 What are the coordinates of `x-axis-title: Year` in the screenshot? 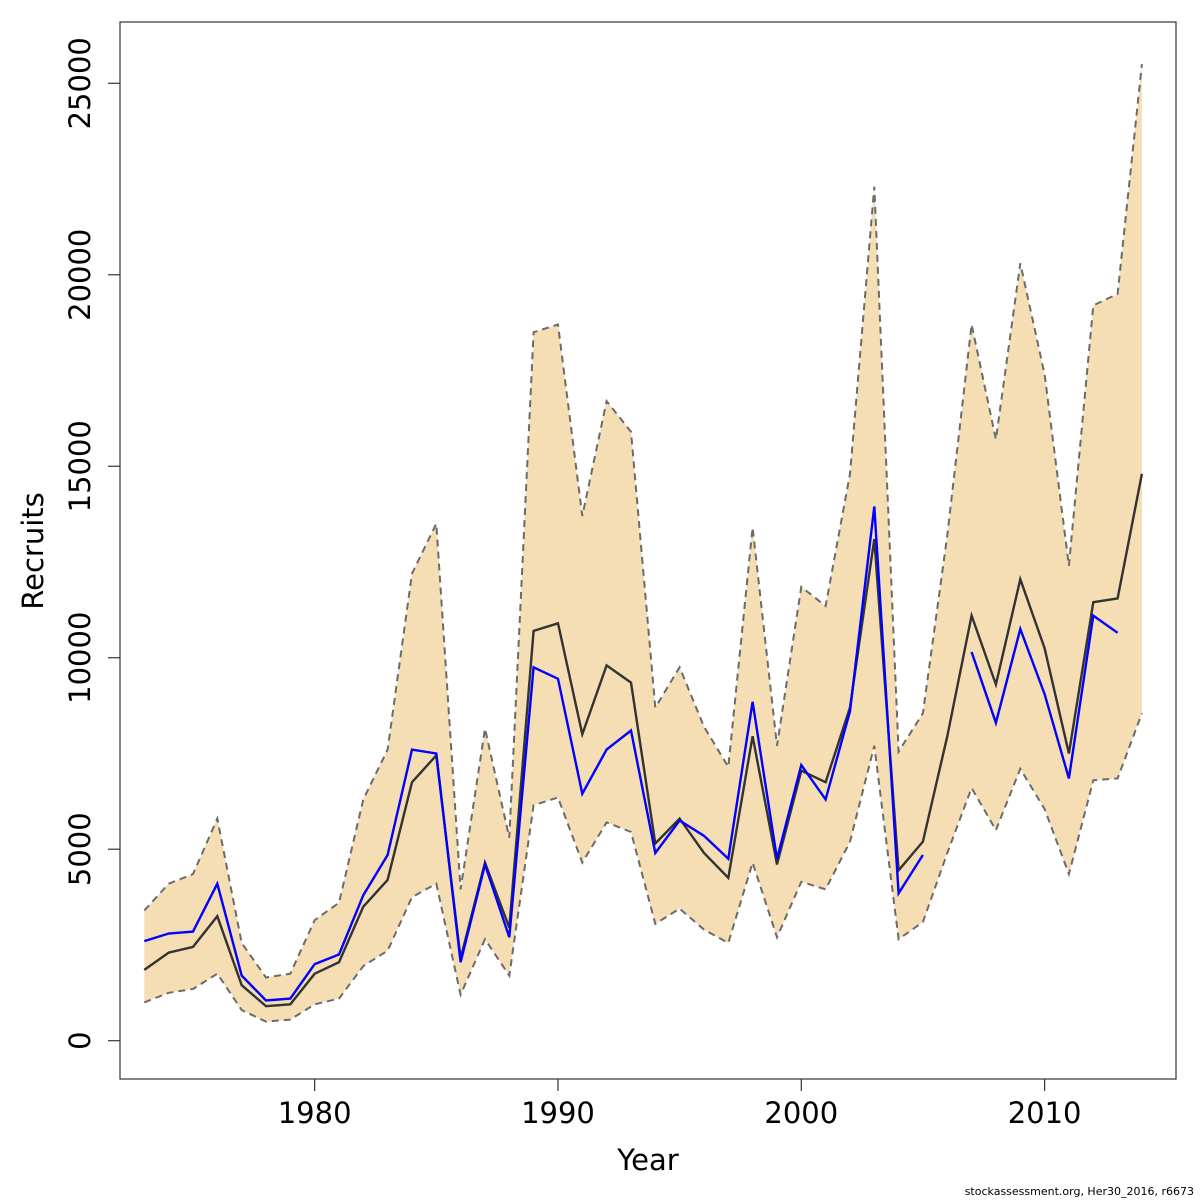 It's located at (647, 1160).